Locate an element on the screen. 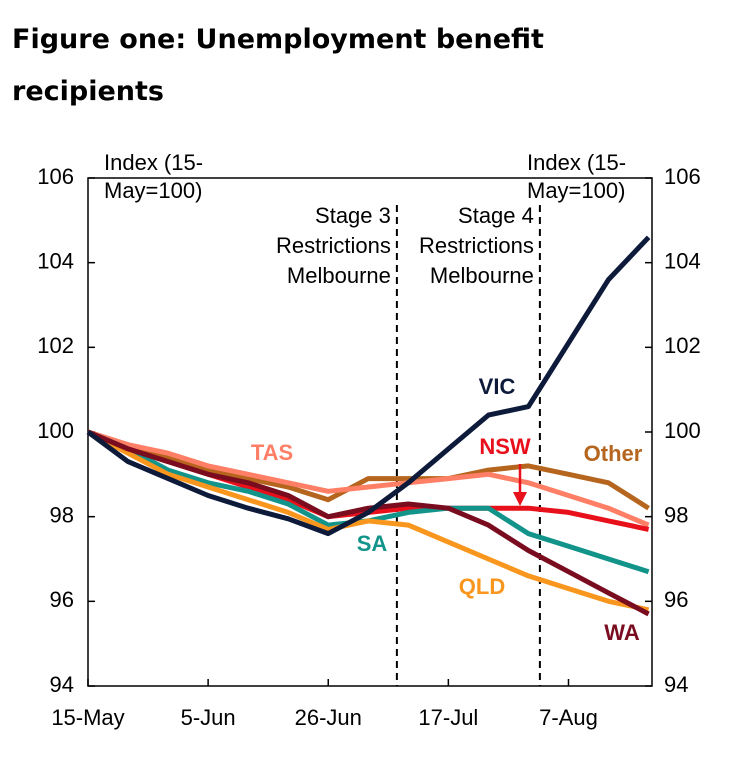  x-tick-label: 15-May is located at coordinates (87, 717).